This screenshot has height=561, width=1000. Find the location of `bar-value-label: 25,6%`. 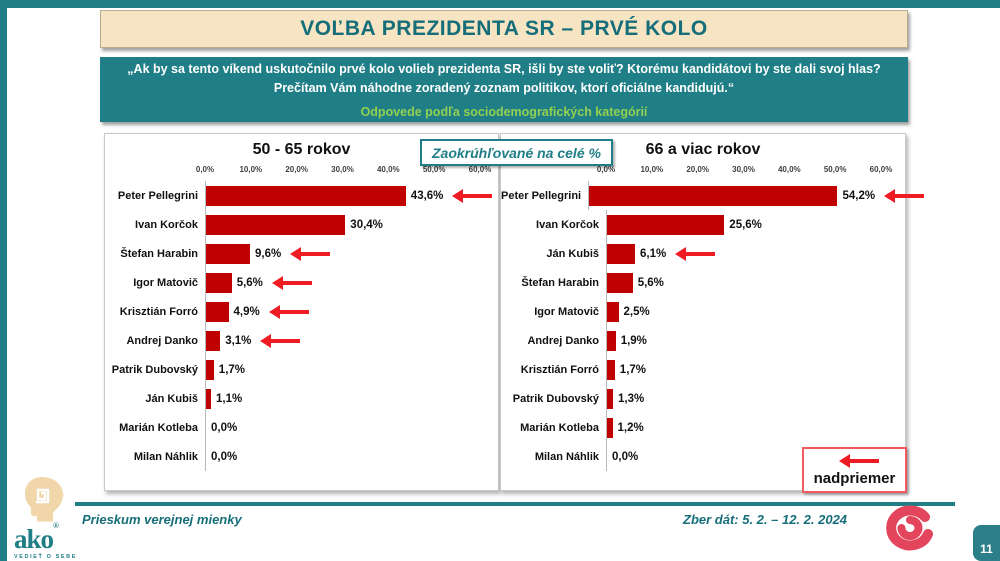

bar-value-label: 25,6% is located at coordinates (745, 224).